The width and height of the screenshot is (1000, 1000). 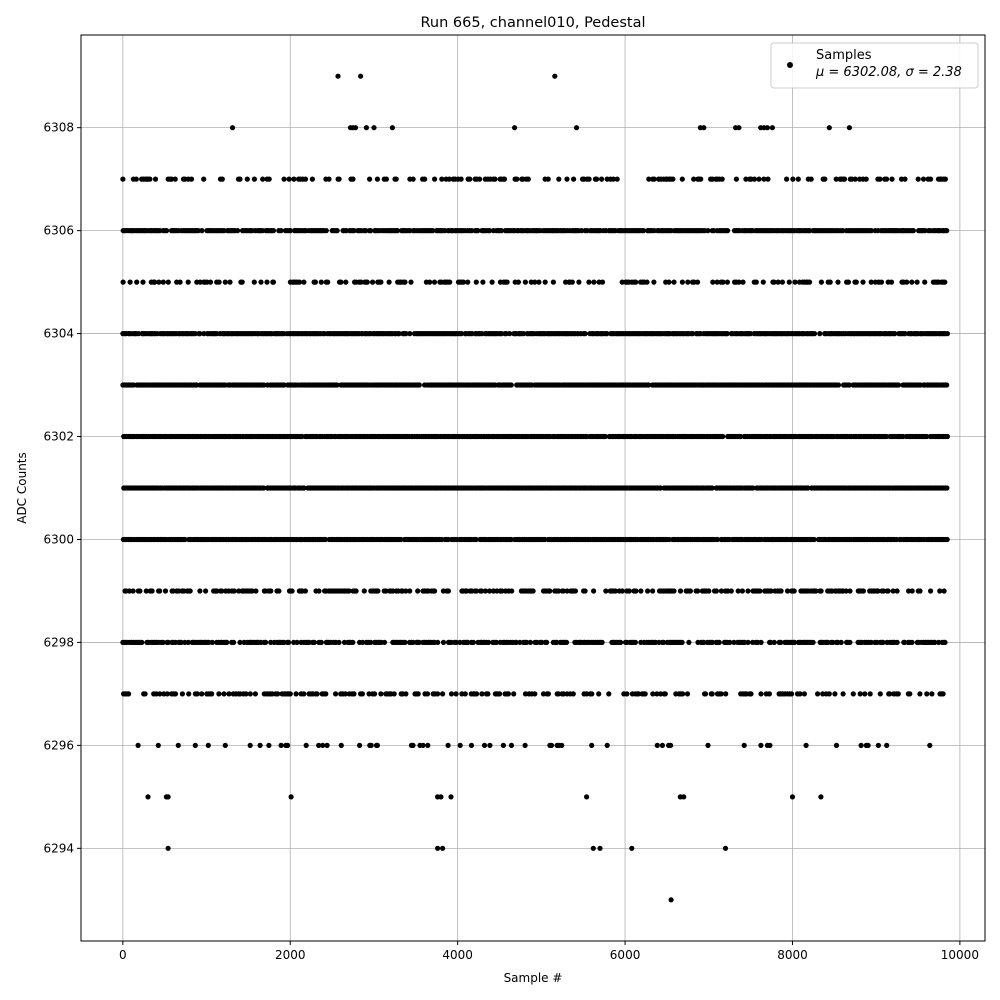 I want to click on chart-title: Run 665, channel010, Pedestal, so click(x=532, y=23).